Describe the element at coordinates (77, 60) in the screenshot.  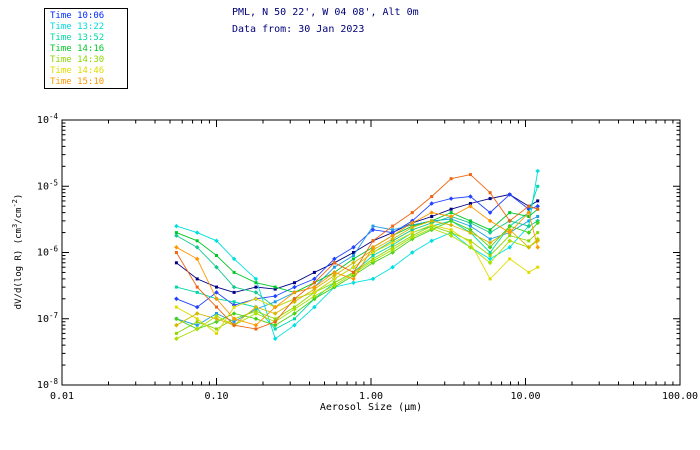
I see `legend-item-1430: Time 14:30` at that location.